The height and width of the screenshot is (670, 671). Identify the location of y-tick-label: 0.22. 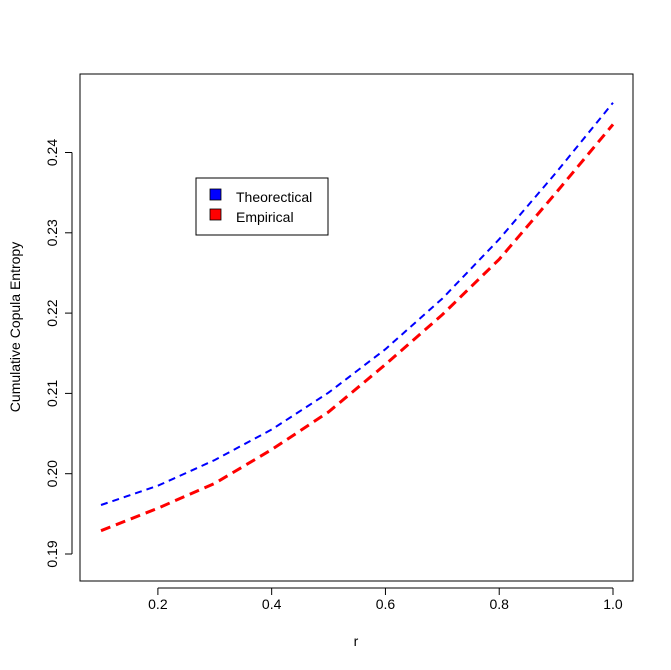
(52, 312).